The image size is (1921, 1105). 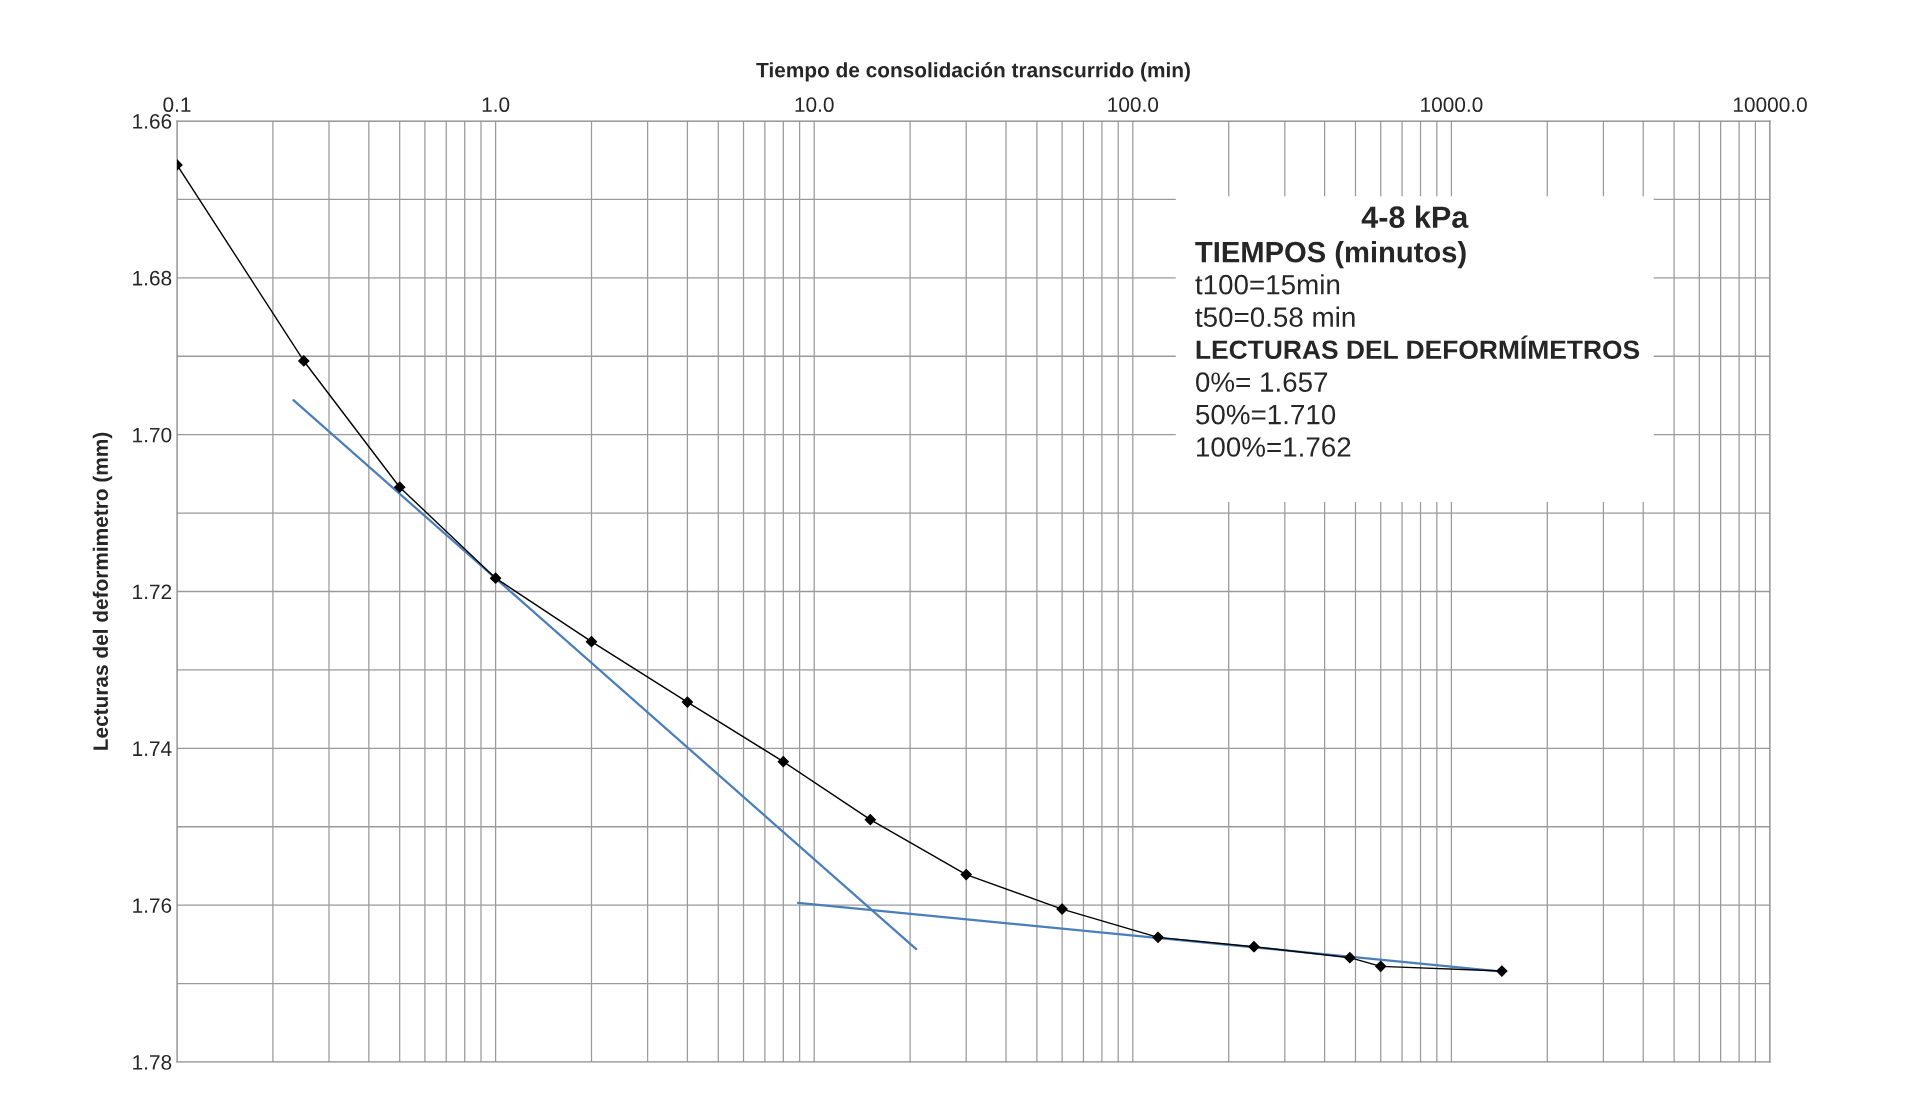 What do you see at coordinates (1770, 105) in the screenshot?
I see `x-tick-label: 10000.0` at bounding box center [1770, 105].